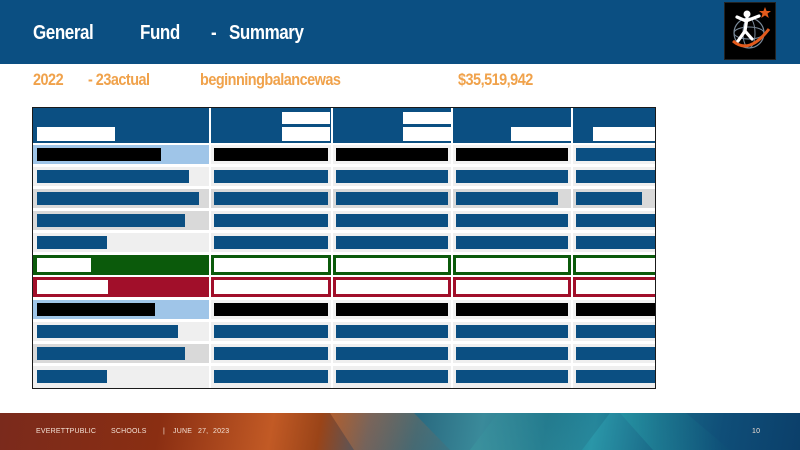 The width and height of the screenshot is (800, 450). I want to click on title-word-general: General, so click(63, 33).